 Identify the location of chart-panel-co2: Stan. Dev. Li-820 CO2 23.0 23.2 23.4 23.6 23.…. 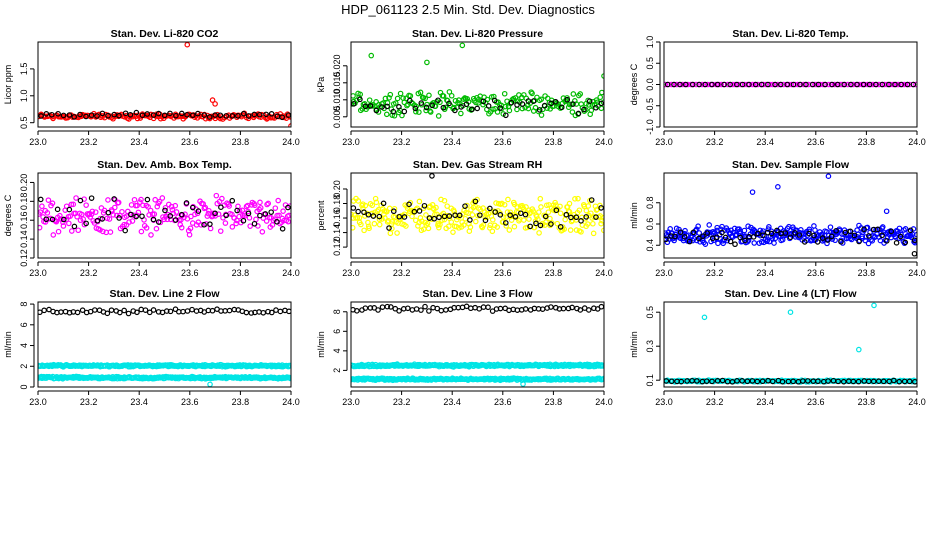
(151, 87).